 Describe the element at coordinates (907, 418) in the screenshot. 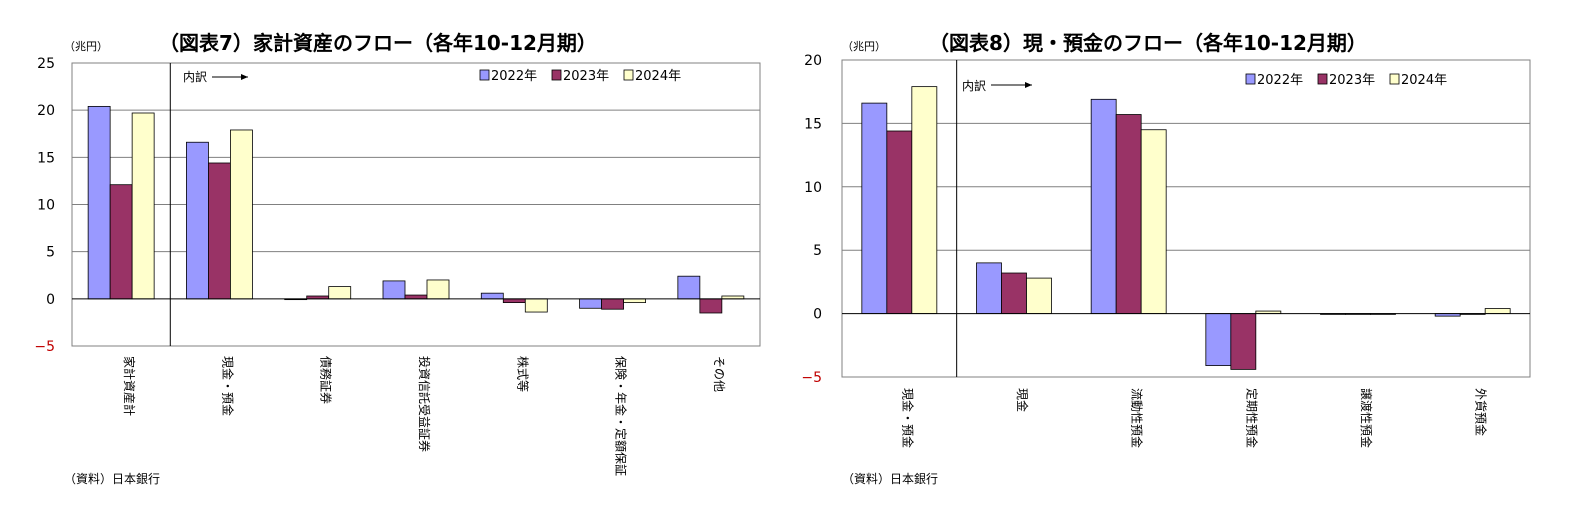

I see `chart2-category-label: 現金・預金` at that location.